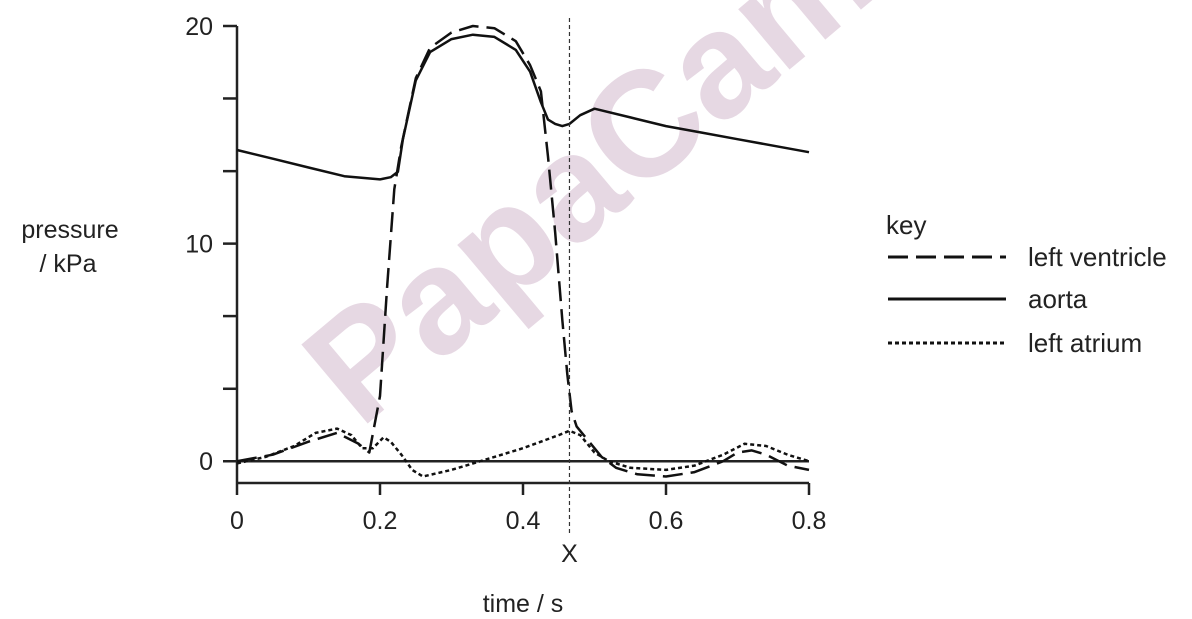 The width and height of the screenshot is (1192, 619). I want to click on x-axis-title: time / s, so click(523, 604).